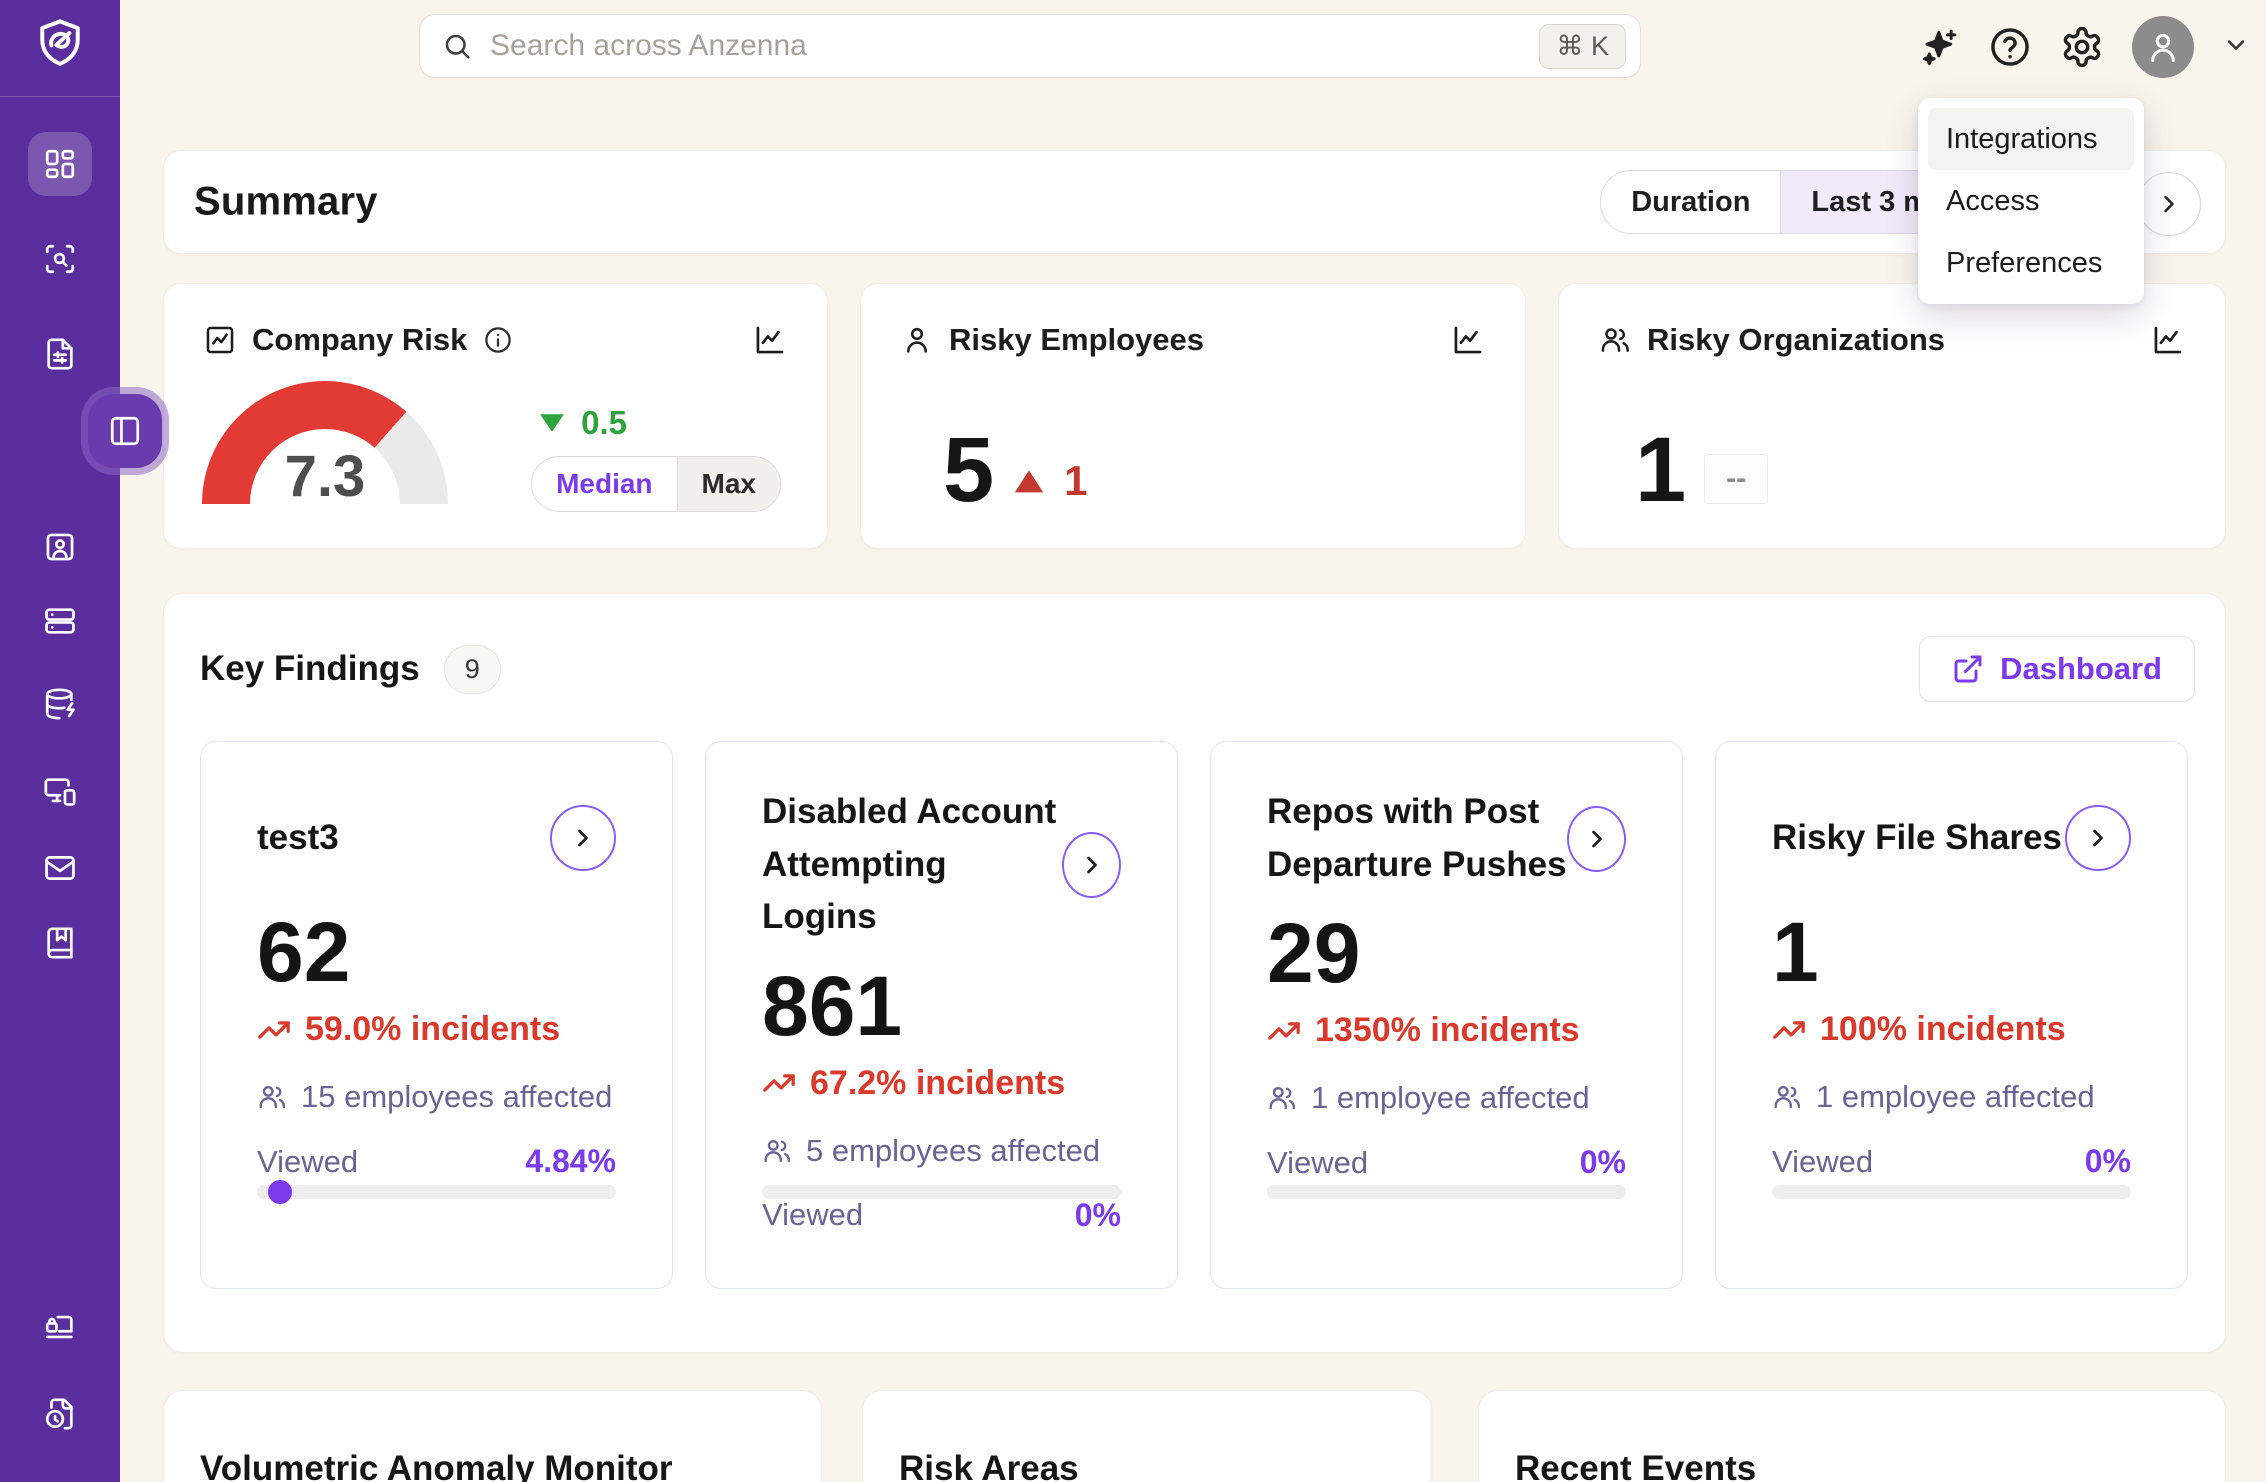 The width and height of the screenshot is (2266, 1482). Describe the element at coordinates (1468, 340) in the screenshot. I see `risky-employees-trend-button` at that location.